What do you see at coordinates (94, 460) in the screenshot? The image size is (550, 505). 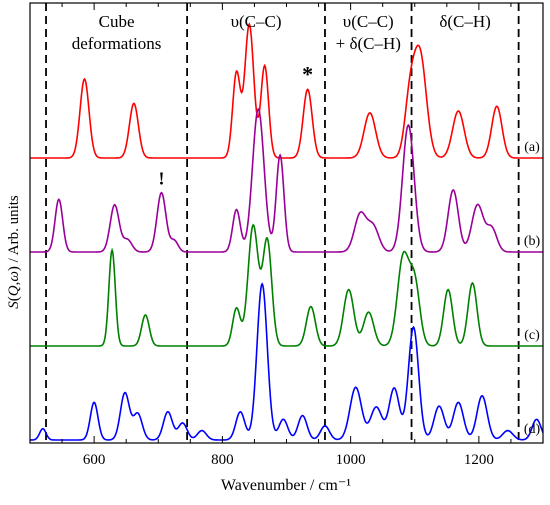 I see `x-tick-label: 600` at bounding box center [94, 460].